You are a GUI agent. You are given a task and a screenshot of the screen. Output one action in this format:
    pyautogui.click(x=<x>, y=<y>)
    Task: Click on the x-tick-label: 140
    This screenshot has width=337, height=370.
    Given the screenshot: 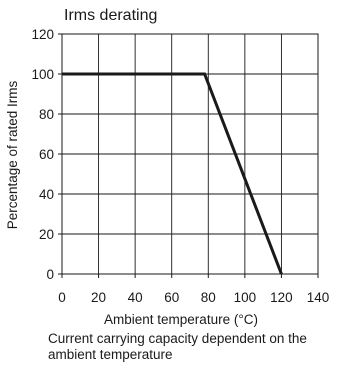 What is the action you would take?
    pyautogui.click(x=318, y=297)
    